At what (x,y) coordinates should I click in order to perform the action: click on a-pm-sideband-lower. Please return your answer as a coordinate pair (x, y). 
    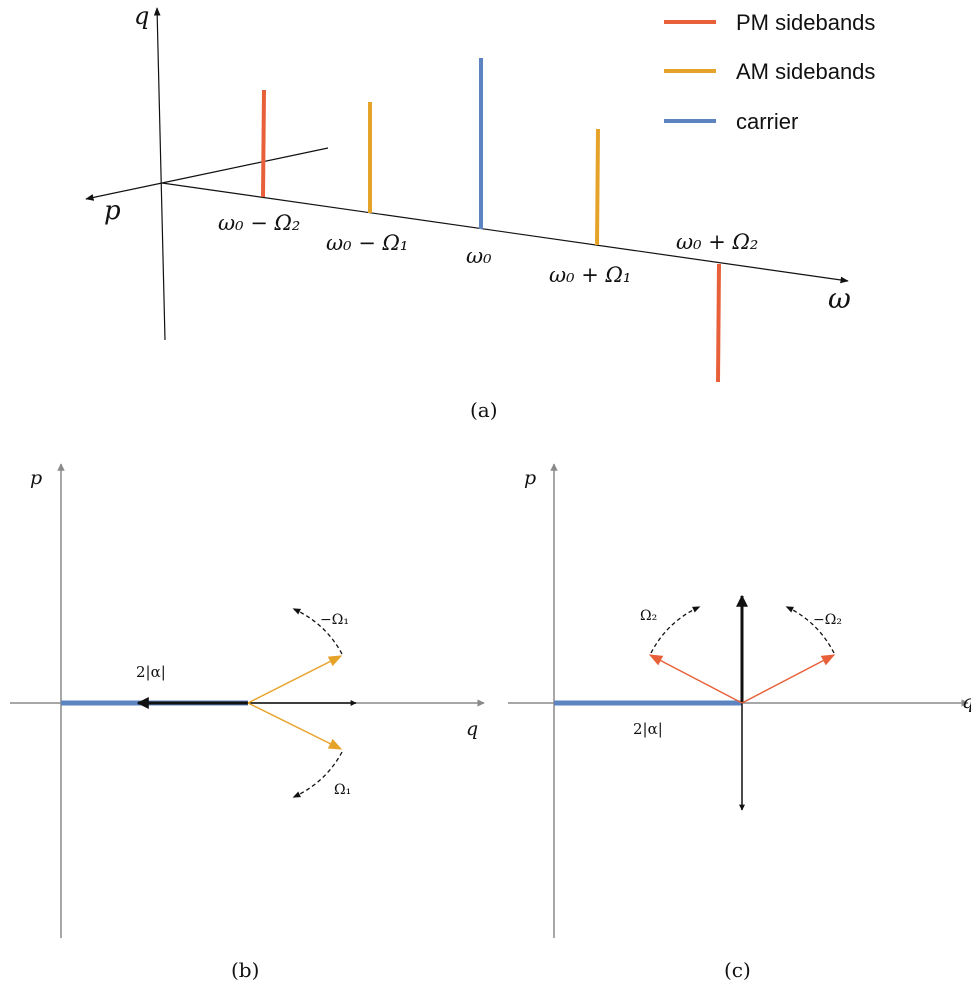
    Looking at the image, I should click on (263, 143).